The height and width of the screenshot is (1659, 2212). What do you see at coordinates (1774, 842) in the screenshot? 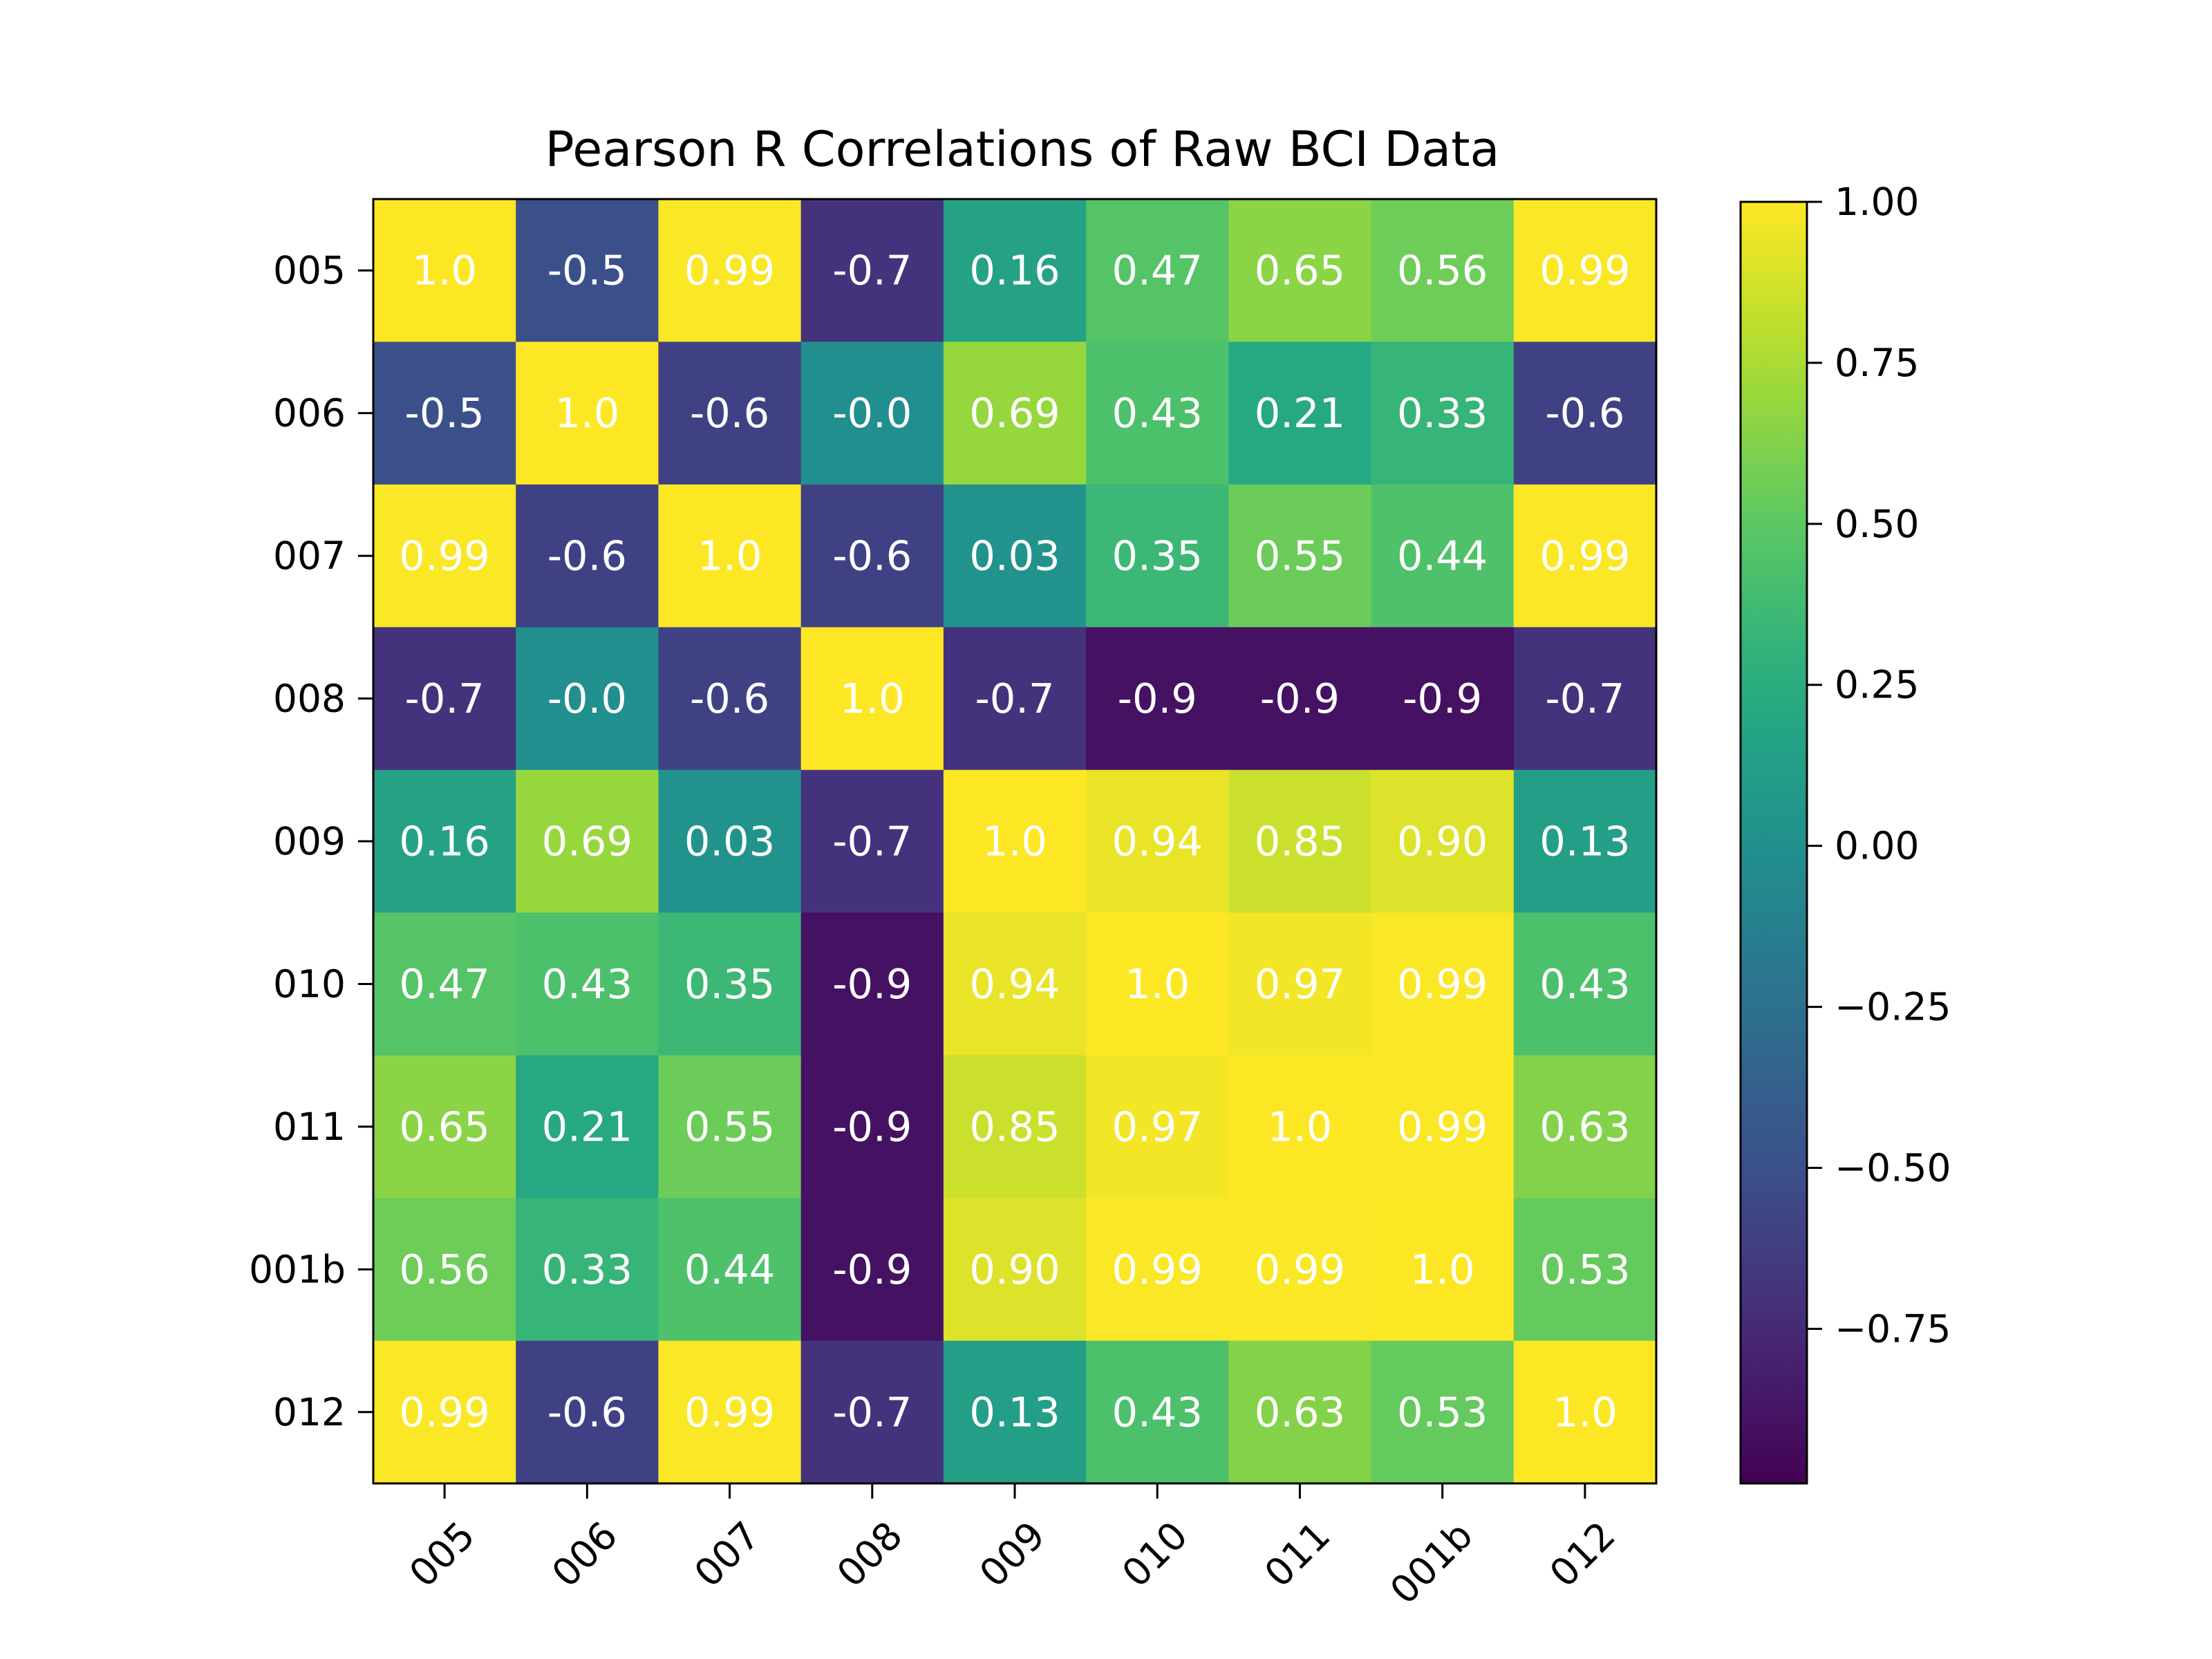
I see `colorbar` at bounding box center [1774, 842].